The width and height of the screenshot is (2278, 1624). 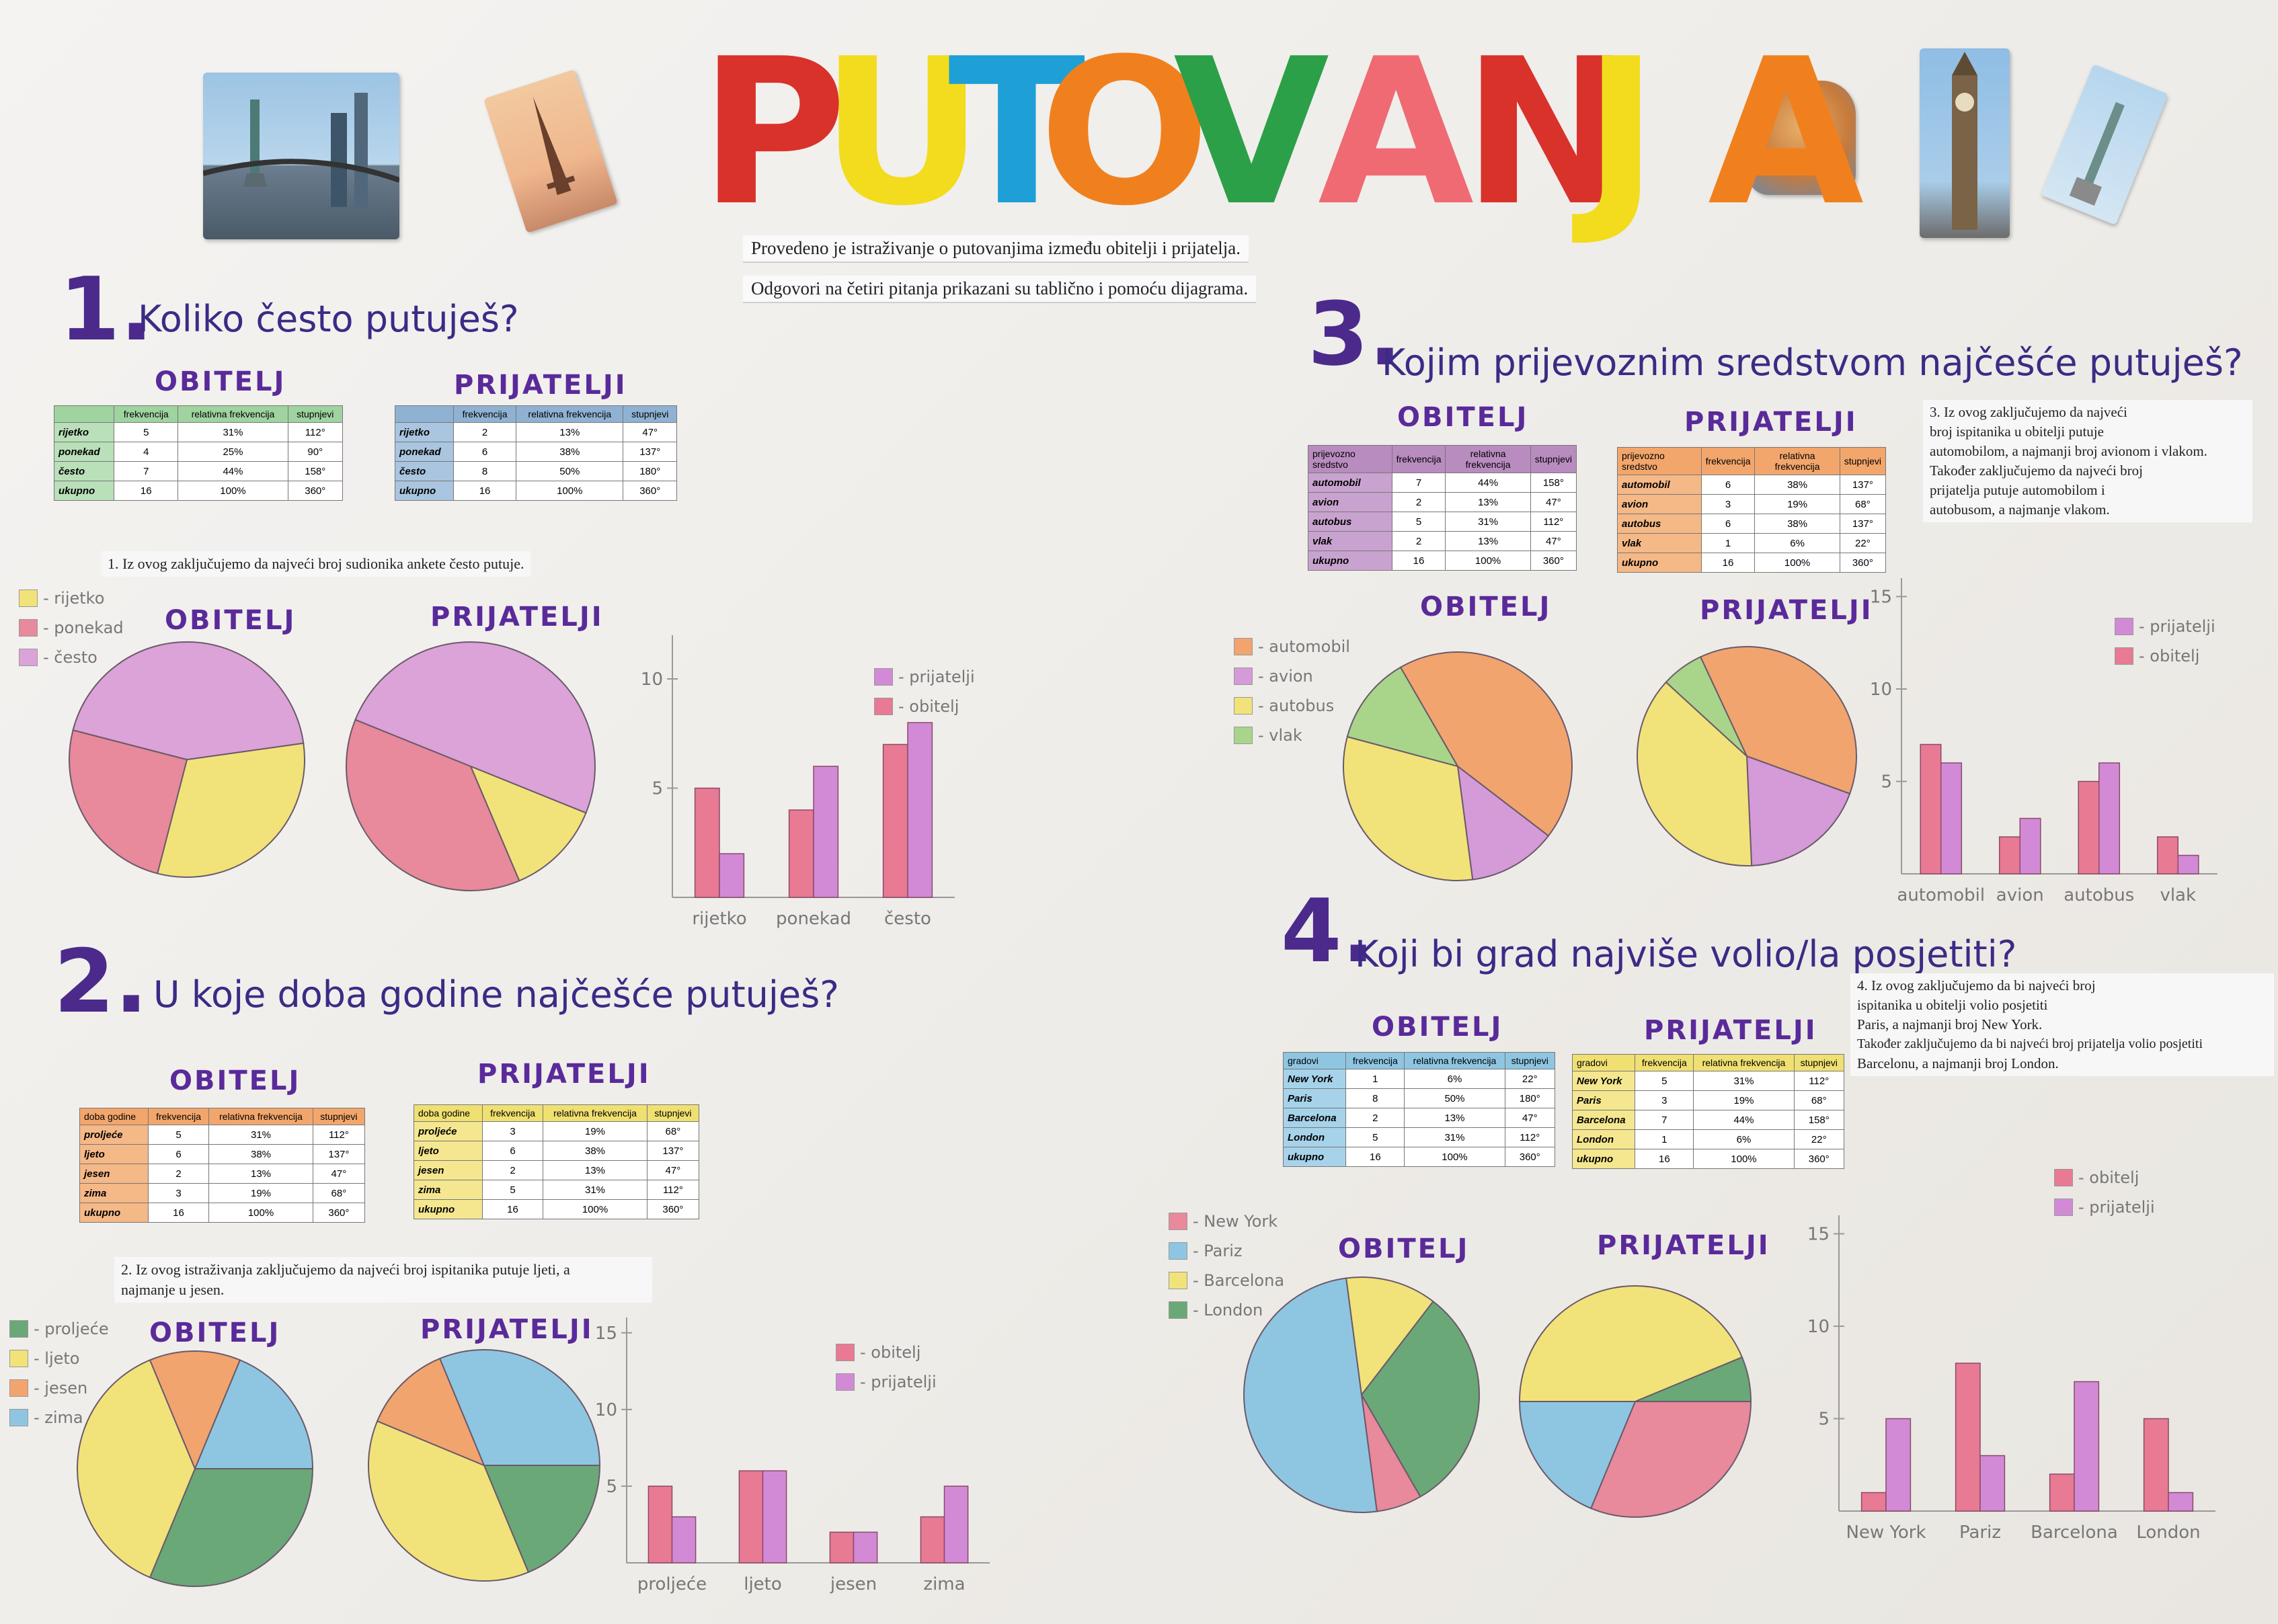 I want to click on table-cell: 5, so click(x=1375, y=1137).